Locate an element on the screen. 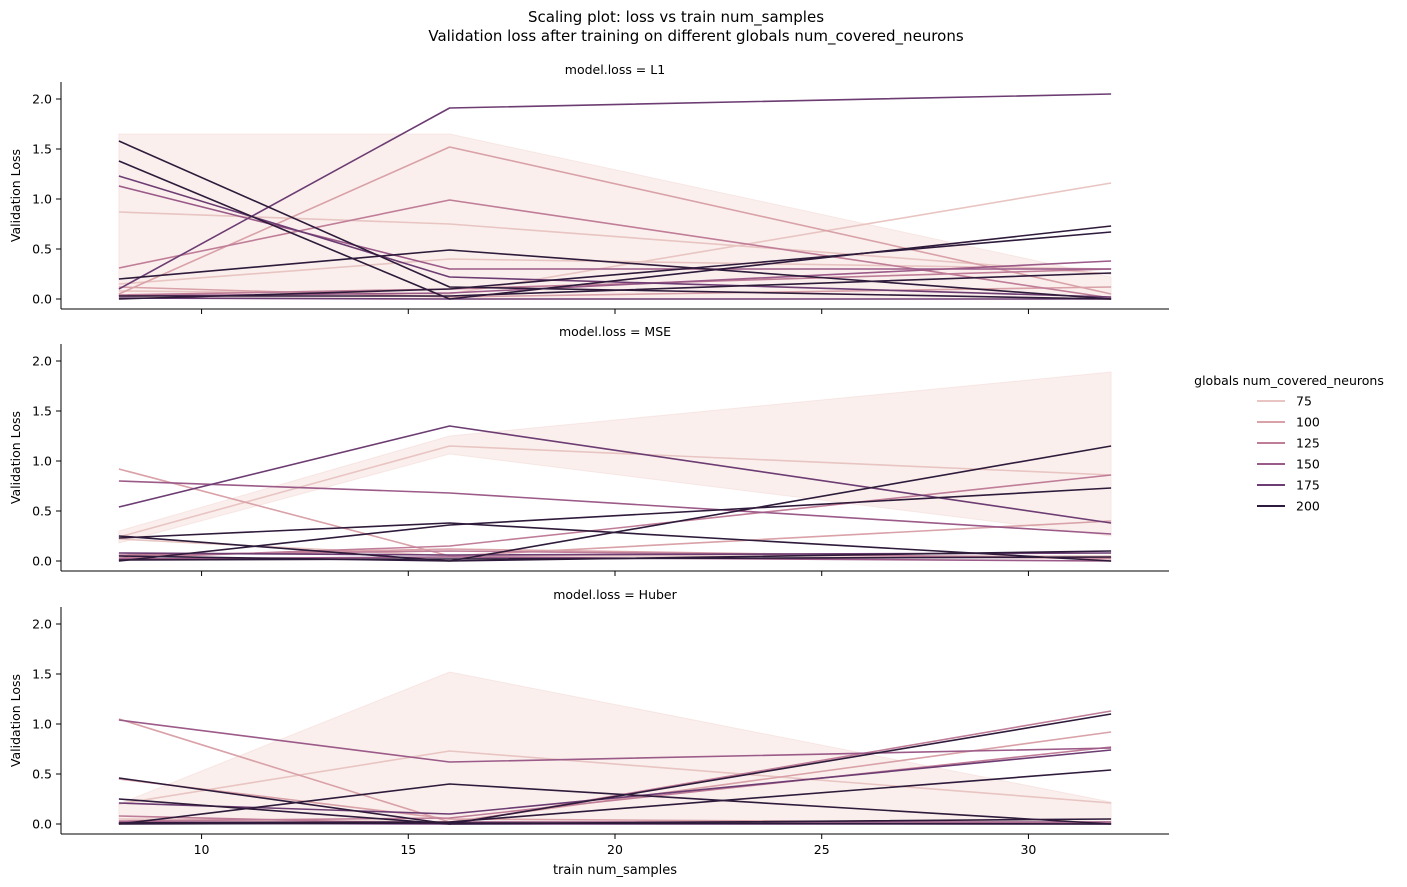 This screenshot has width=1407, height=887. legend-entry: 200 is located at coordinates (1288, 506).